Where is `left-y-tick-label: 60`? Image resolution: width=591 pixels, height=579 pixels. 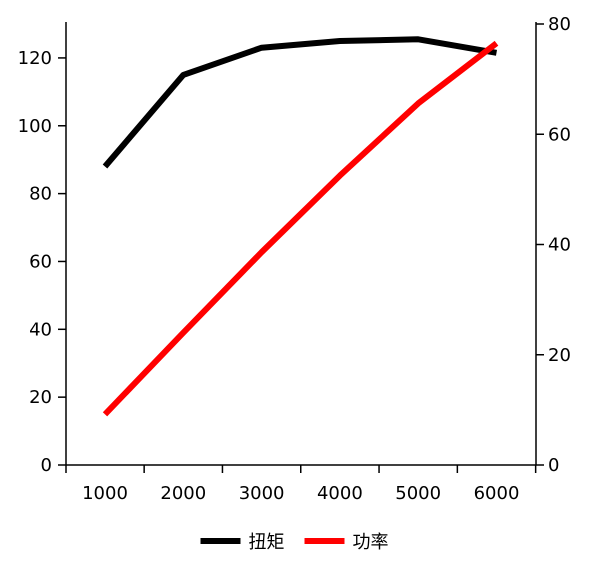 left-y-tick-label: 60 is located at coordinates (40, 261).